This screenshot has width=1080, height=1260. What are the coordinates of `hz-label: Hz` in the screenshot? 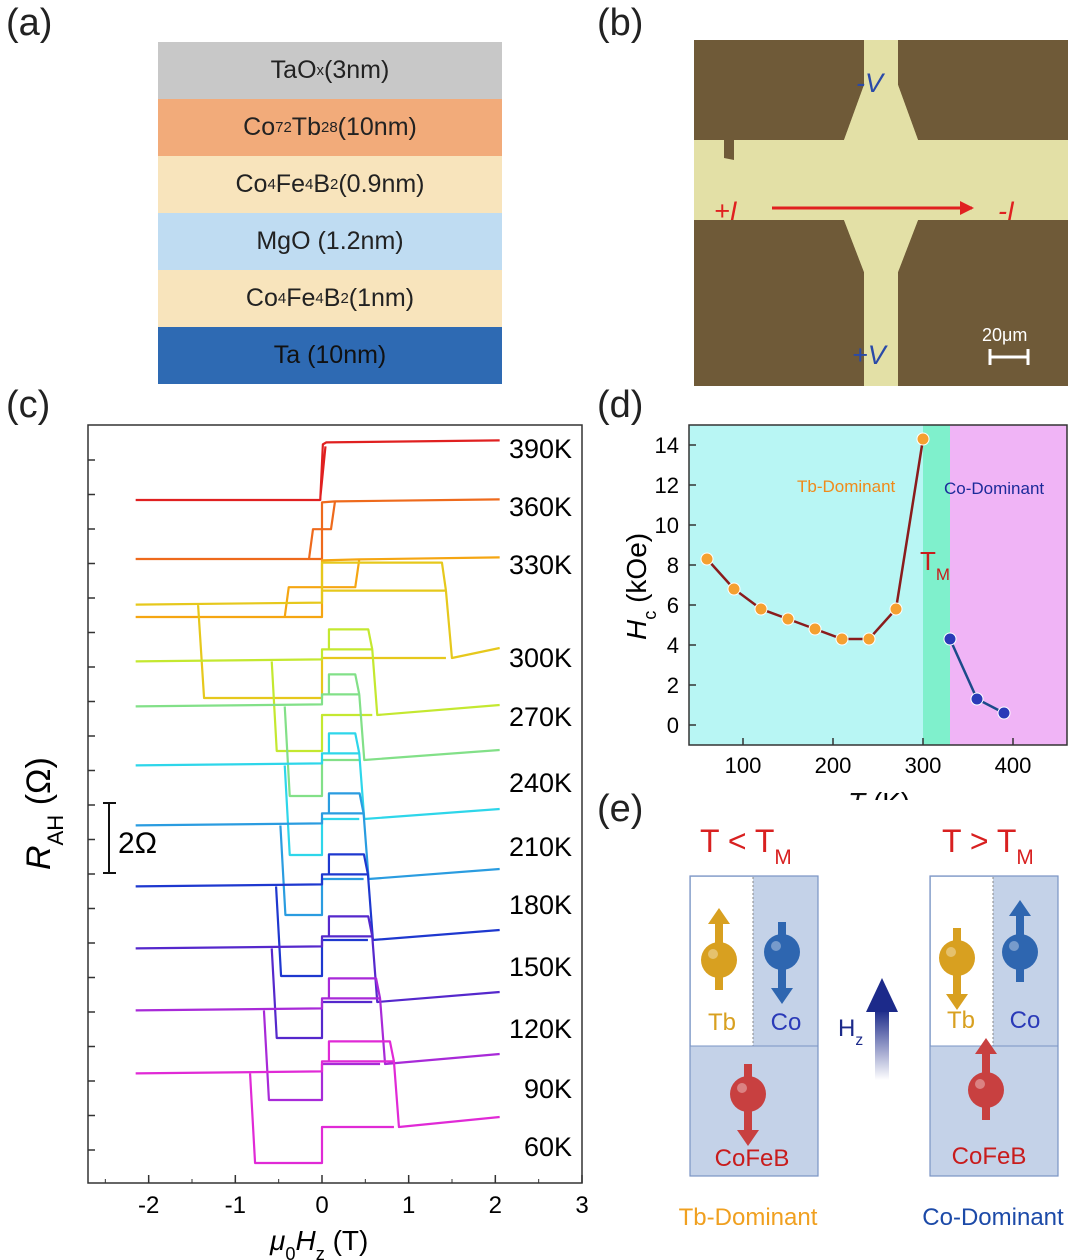 It's located at (850, 1032).